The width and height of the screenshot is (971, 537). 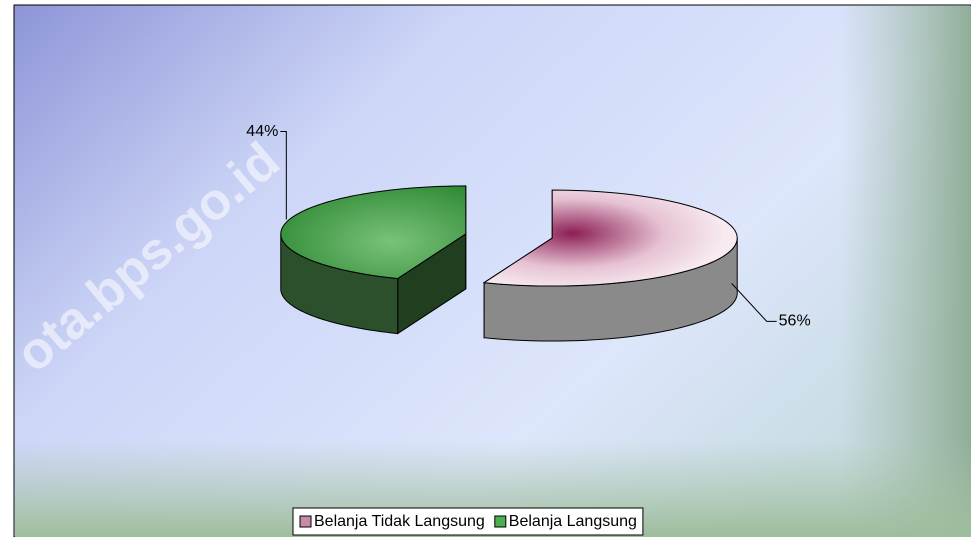 What do you see at coordinates (399, 521) in the screenshot?
I see `legend-label: Belanja Tidak Langsung` at bounding box center [399, 521].